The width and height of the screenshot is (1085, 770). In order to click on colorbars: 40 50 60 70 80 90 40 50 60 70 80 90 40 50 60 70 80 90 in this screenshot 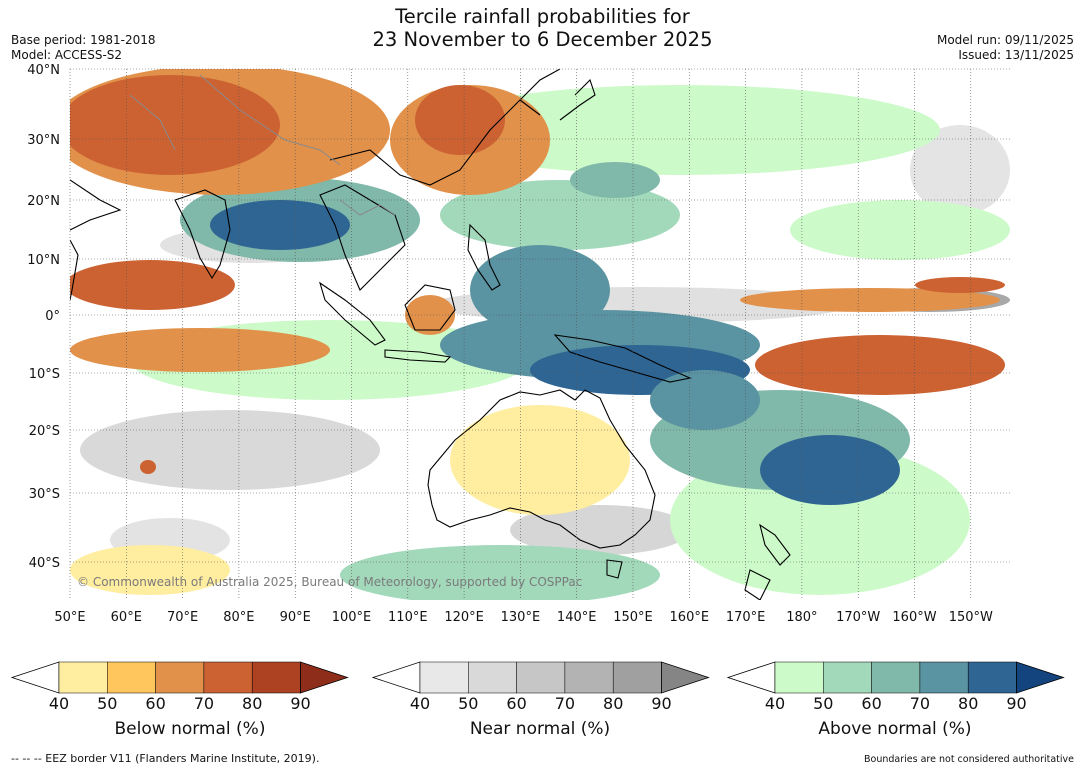, I will do `click(537, 687)`.